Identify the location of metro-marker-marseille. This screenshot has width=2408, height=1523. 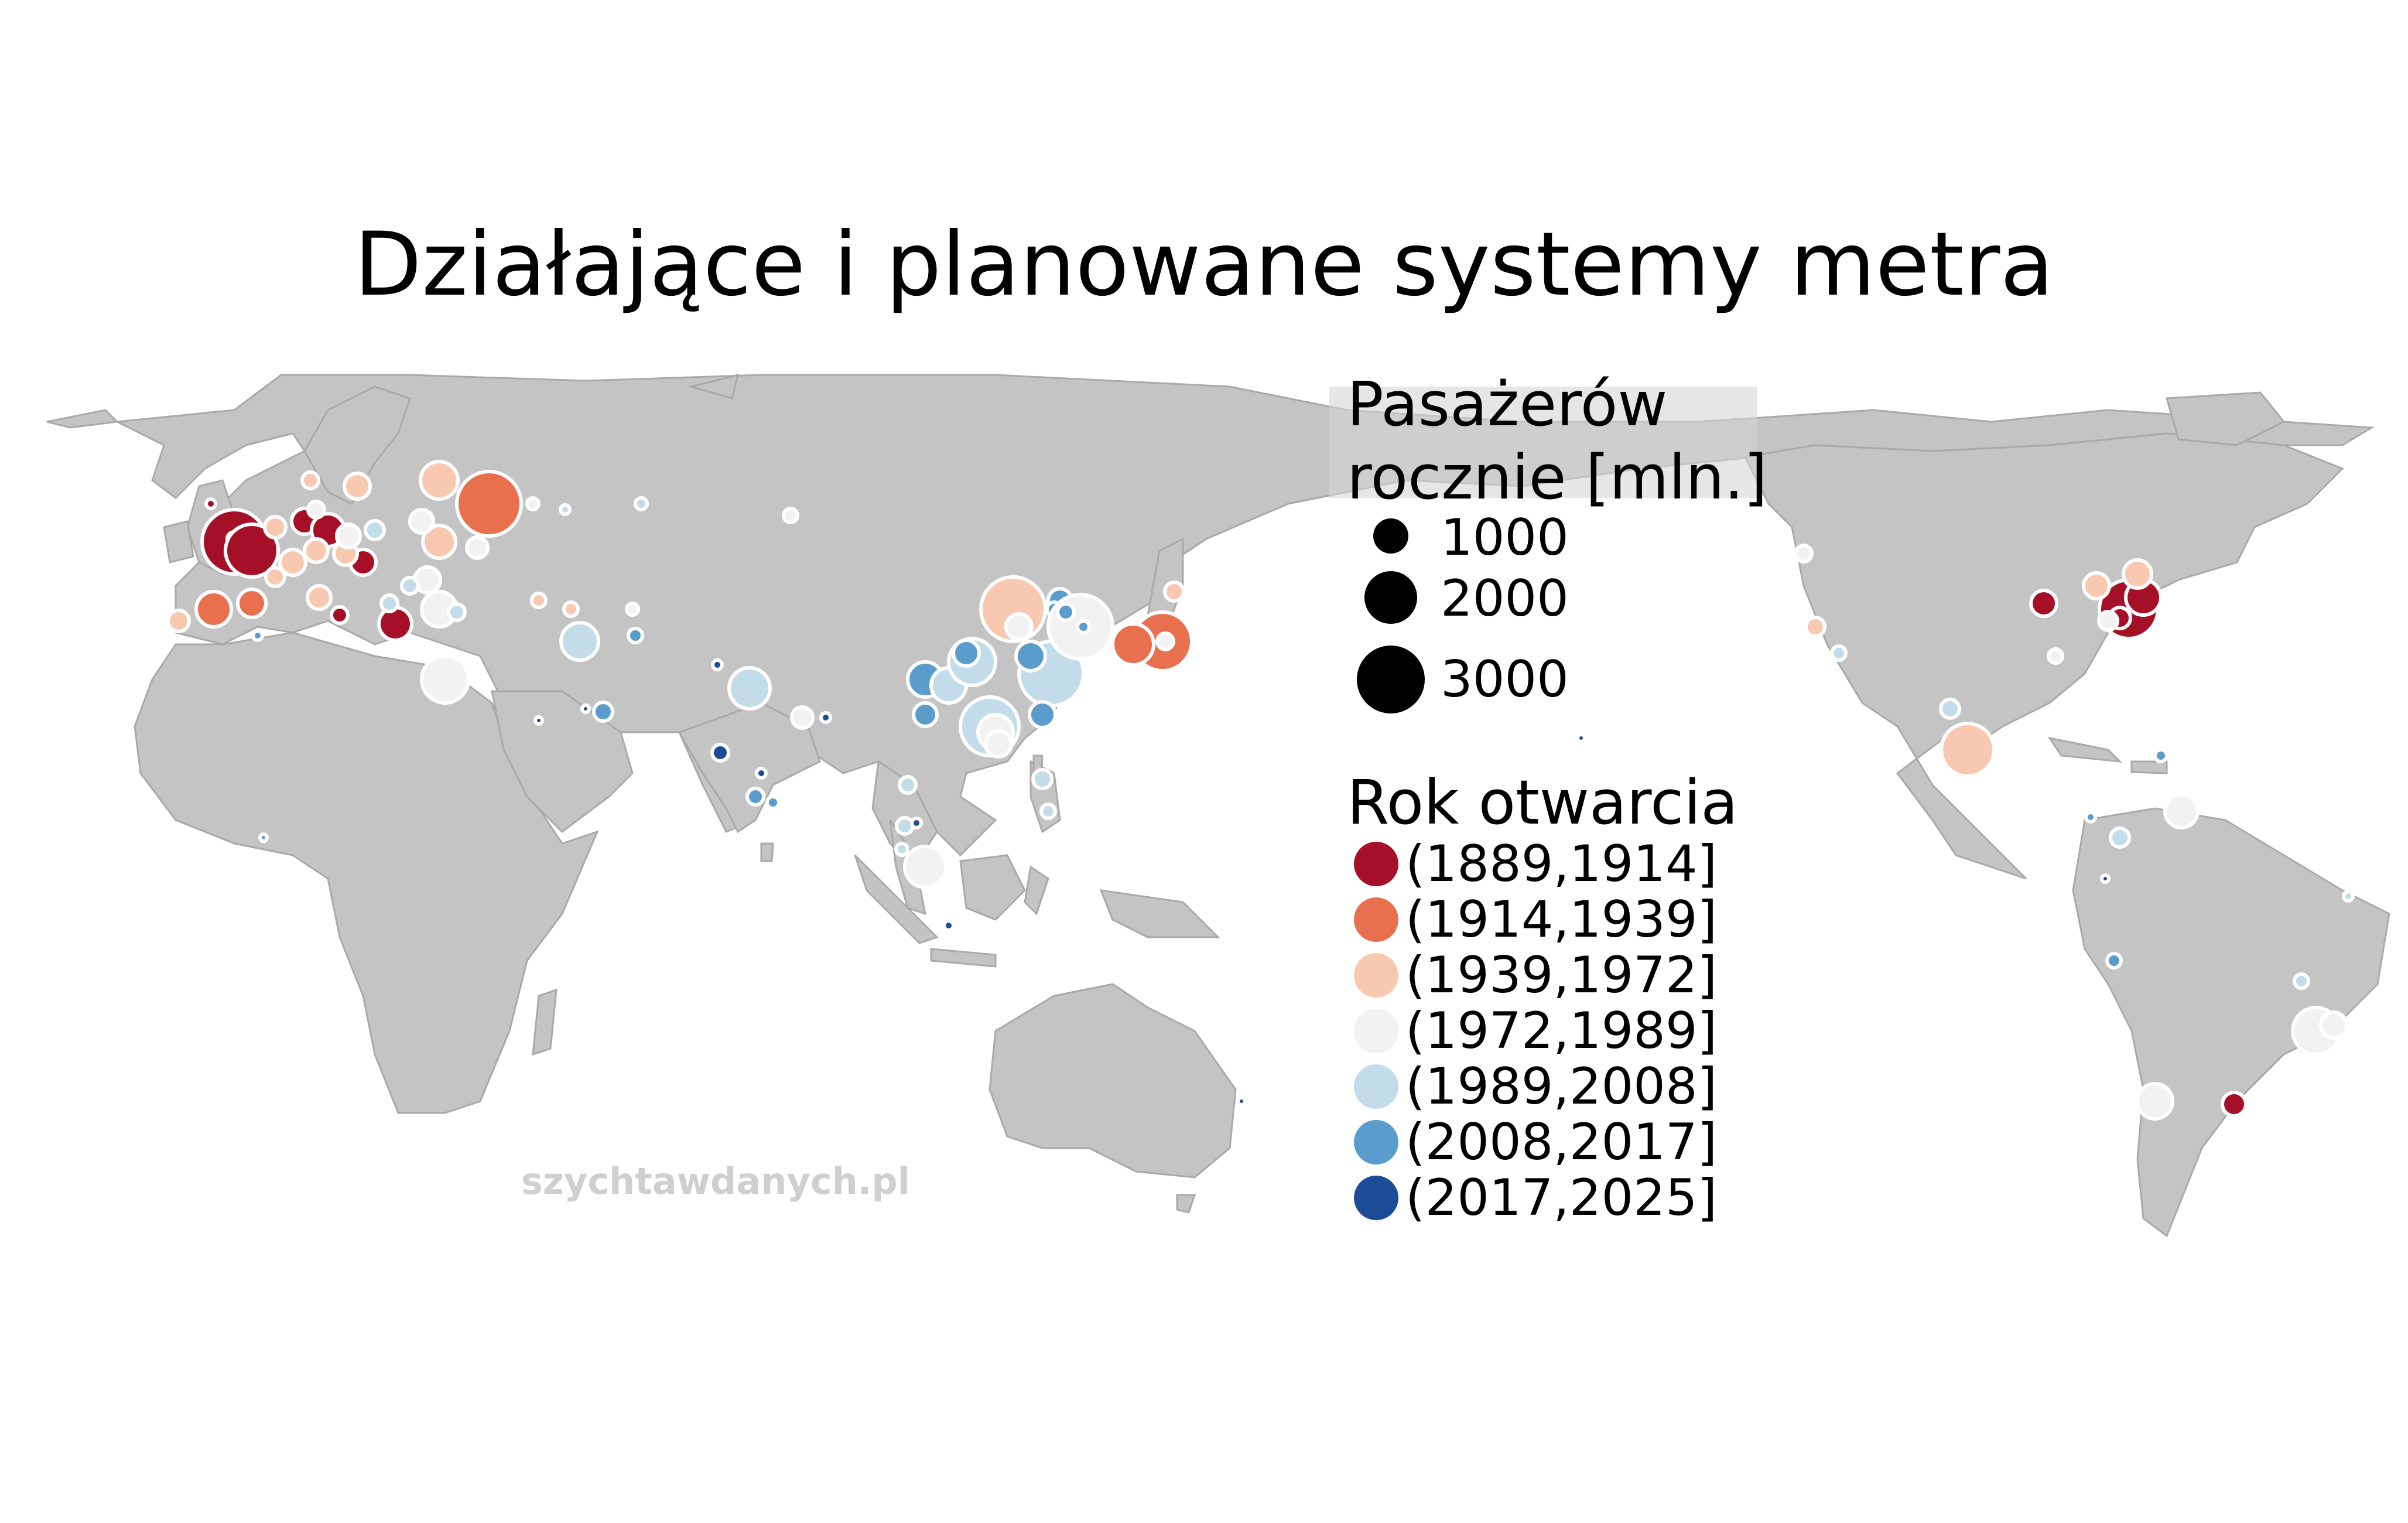
(275, 577).